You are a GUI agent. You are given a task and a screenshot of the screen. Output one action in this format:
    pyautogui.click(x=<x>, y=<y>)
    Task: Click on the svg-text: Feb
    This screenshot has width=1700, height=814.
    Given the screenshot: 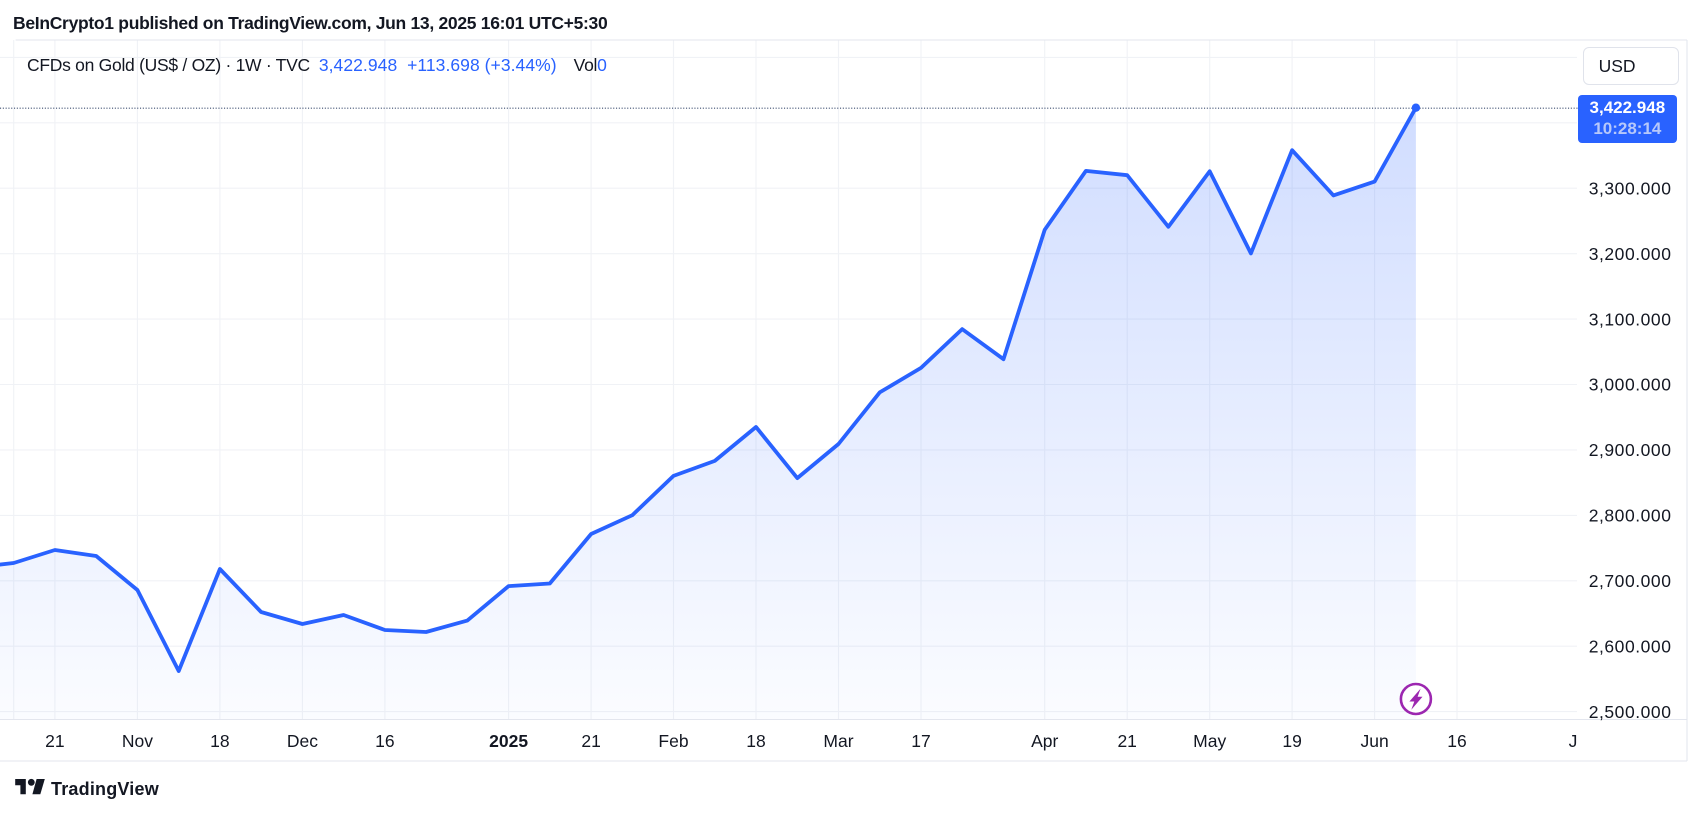 What is the action you would take?
    pyautogui.click(x=673, y=741)
    